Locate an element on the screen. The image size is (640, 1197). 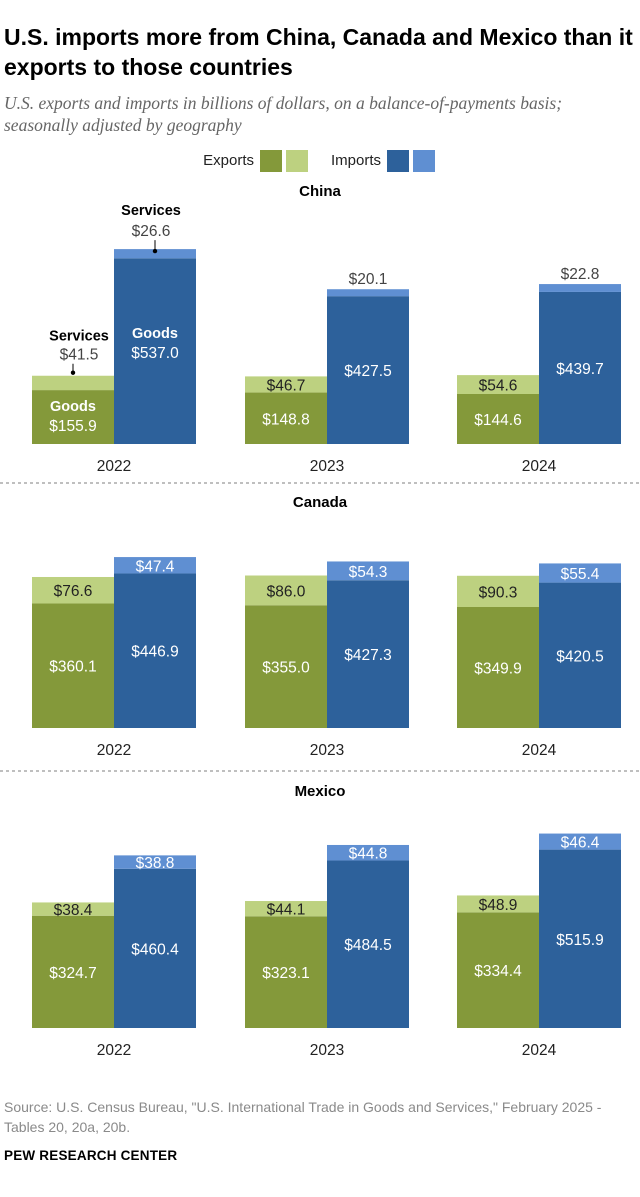
value-label-imports-goods: $427.3 is located at coordinates (367, 655).